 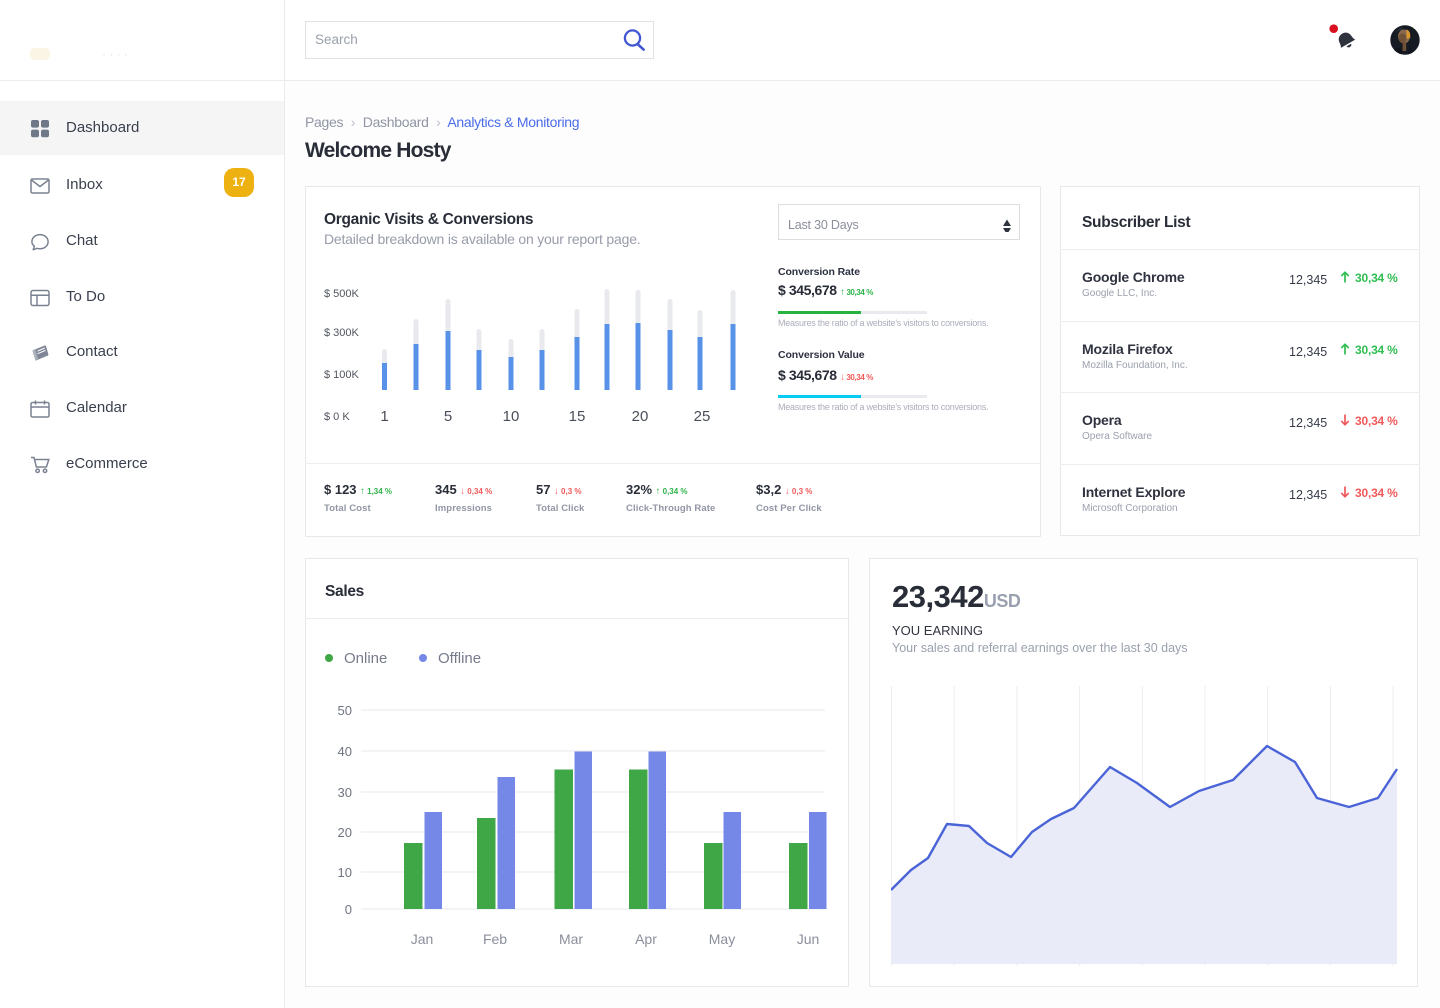 What do you see at coordinates (422, 939) in the screenshot?
I see `svg-text: Jan` at bounding box center [422, 939].